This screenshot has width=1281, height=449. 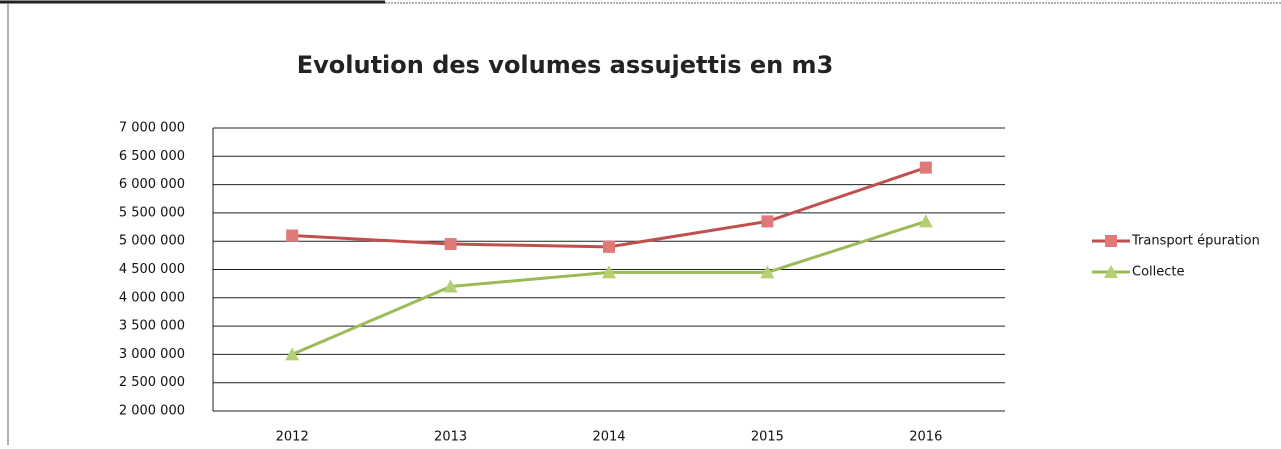 I want to click on chart-title: Evolution des volumes assujettis en m3, so click(x=565, y=65).